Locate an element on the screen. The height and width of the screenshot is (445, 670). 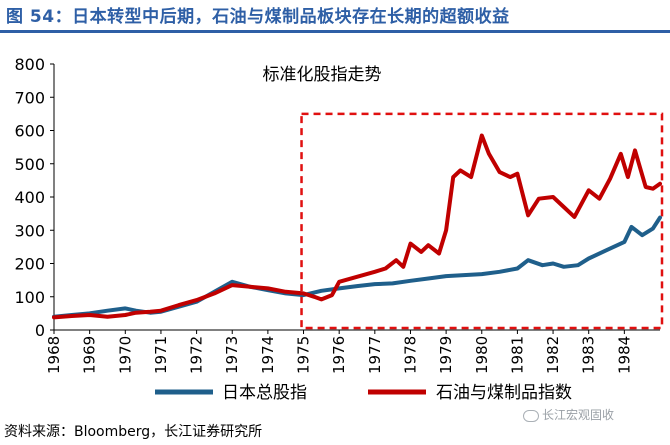
wechat-icon is located at coordinates (531, 415).